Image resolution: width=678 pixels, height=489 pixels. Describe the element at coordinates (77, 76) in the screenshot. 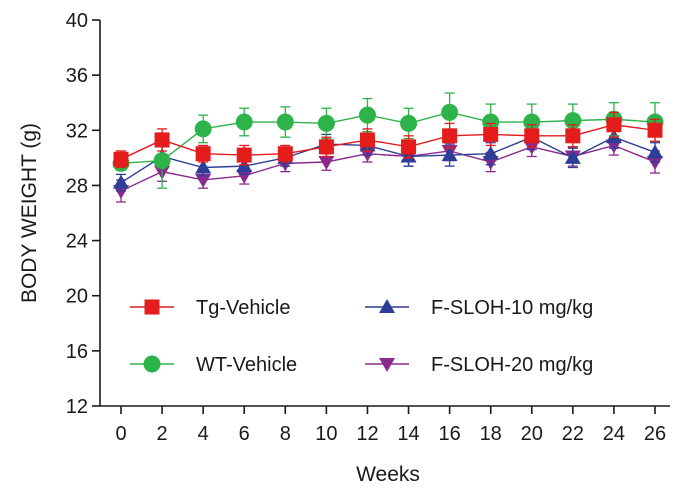

I see `y-tick-label: 36` at that location.